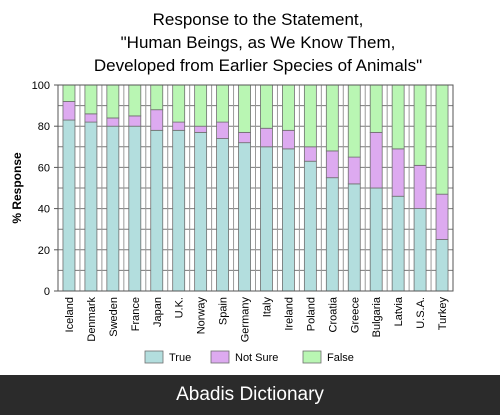 This screenshot has height=415, width=500. What do you see at coordinates (202, 316) in the screenshot?
I see `category-label: Norway` at bounding box center [202, 316].